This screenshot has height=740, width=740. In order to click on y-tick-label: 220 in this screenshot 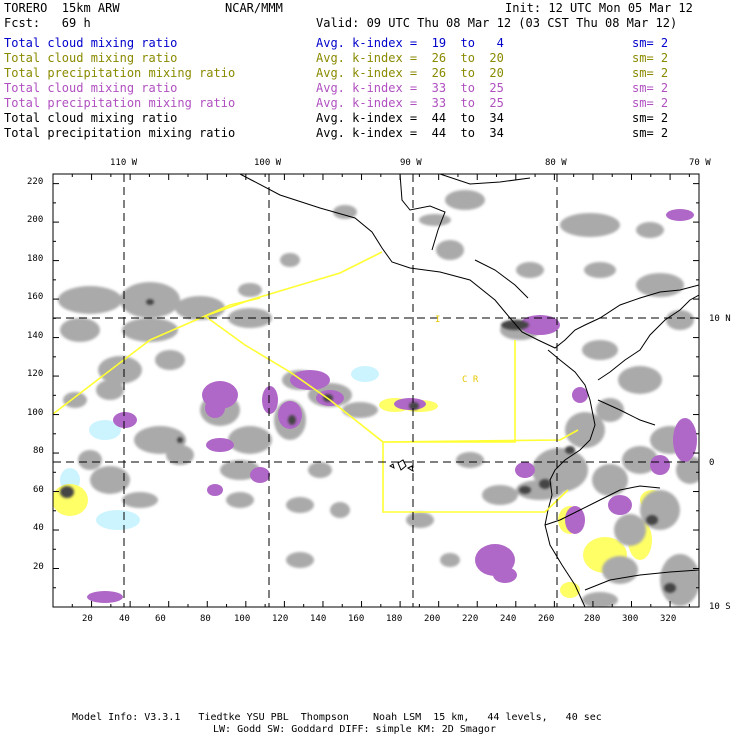, I will do `click(35, 182)`.